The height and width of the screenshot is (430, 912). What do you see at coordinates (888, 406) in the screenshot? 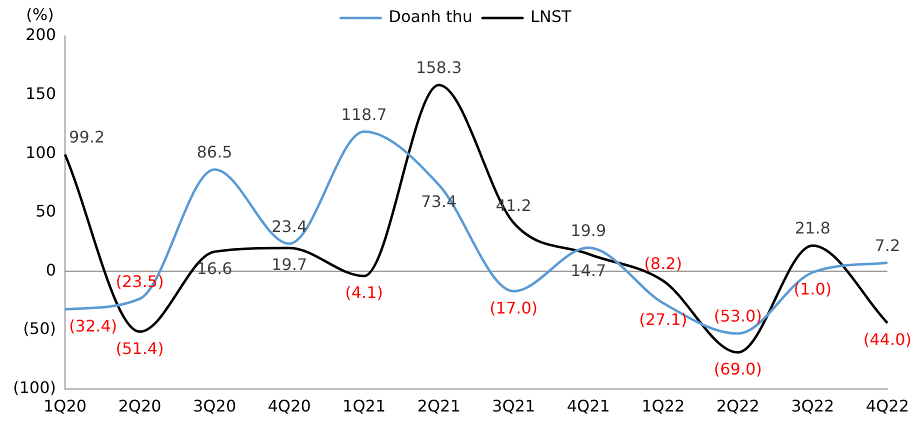
I see `x-tick-label: 4Q22` at bounding box center [888, 406].